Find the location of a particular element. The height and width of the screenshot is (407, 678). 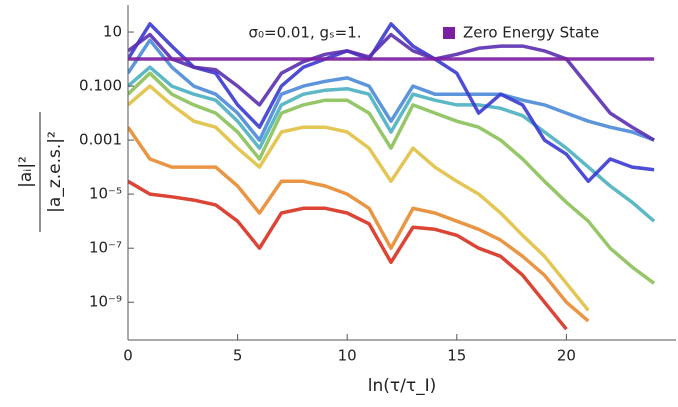

y-tick-label: 10⁻⁵ is located at coordinates (105, 194).